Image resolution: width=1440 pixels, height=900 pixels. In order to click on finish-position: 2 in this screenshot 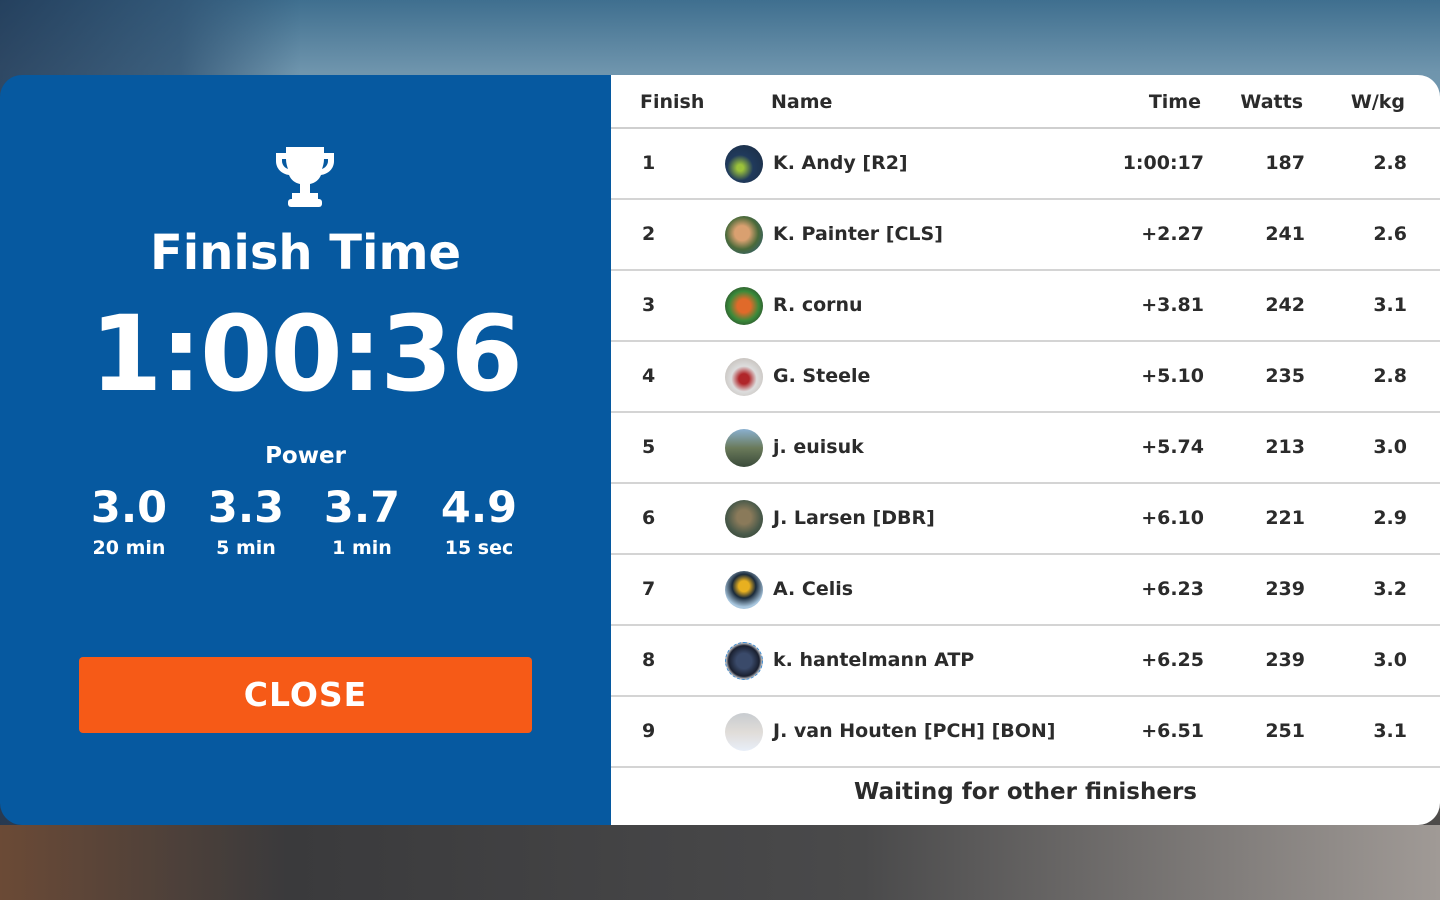, I will do `click(649, 234)`.